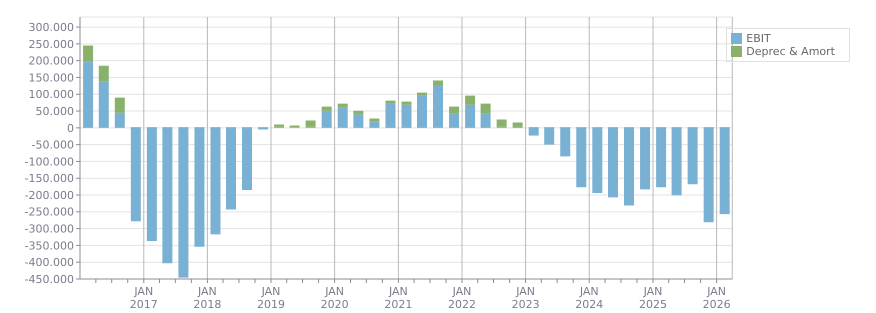 Image resolution: width=876 pixels, height=313 pixels. I want to click on x-tick-label: JAN 2022, so click(462, 298).